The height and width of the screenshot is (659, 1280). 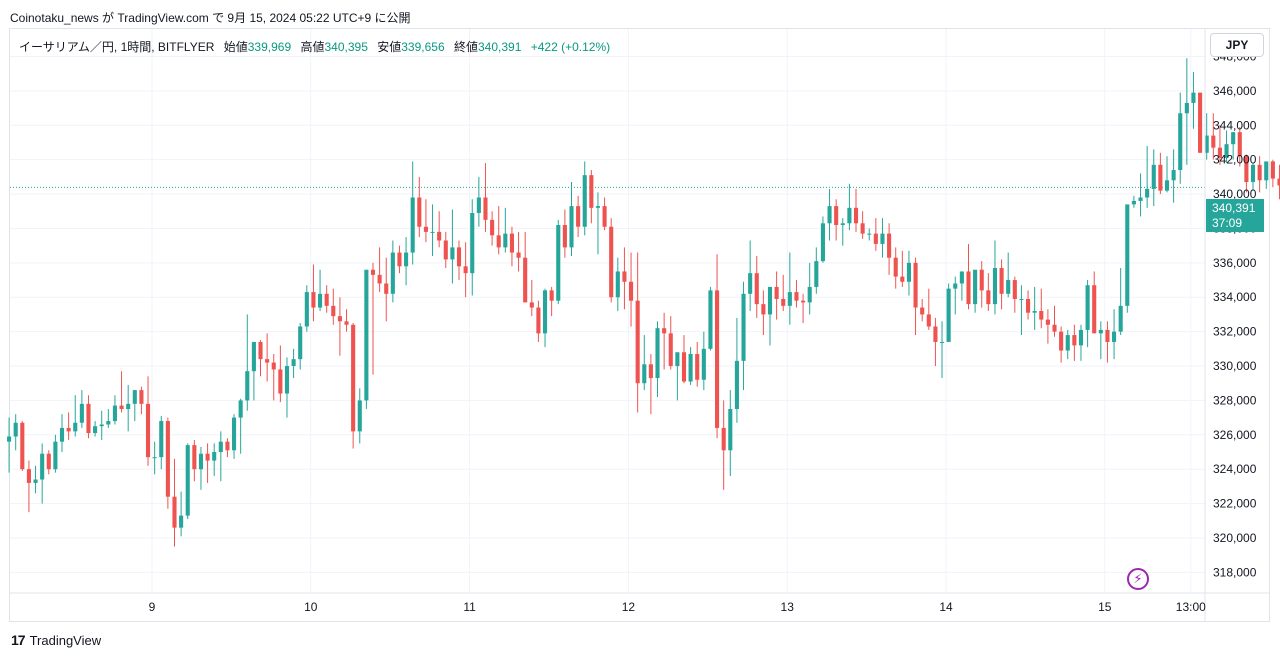 I want to click on price-tick-label: 336,000, so click(x=1235, y=263).